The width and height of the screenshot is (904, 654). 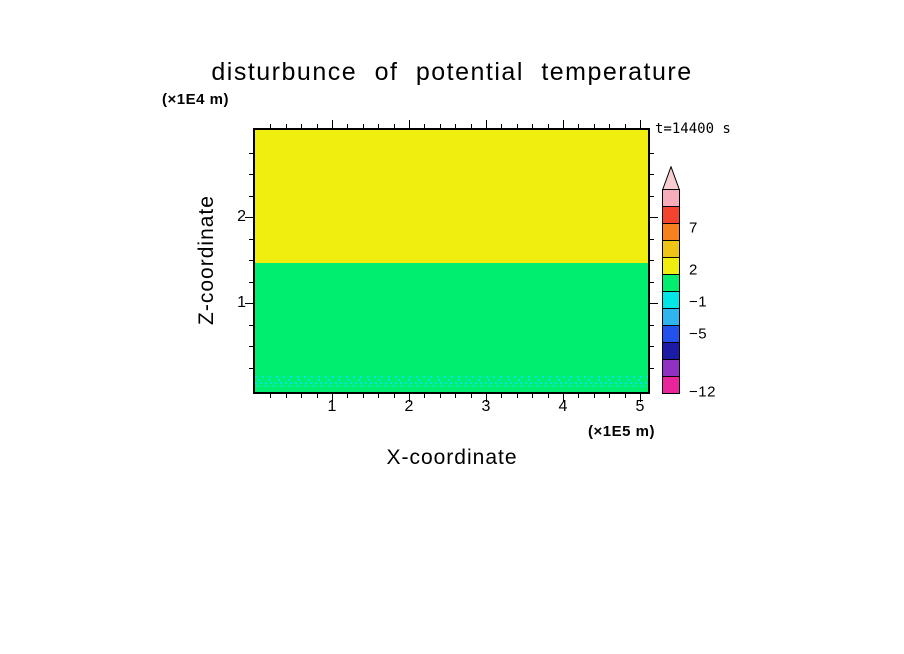 I want to click on colorbar-arrow-shape, so click(x=671, y=178).